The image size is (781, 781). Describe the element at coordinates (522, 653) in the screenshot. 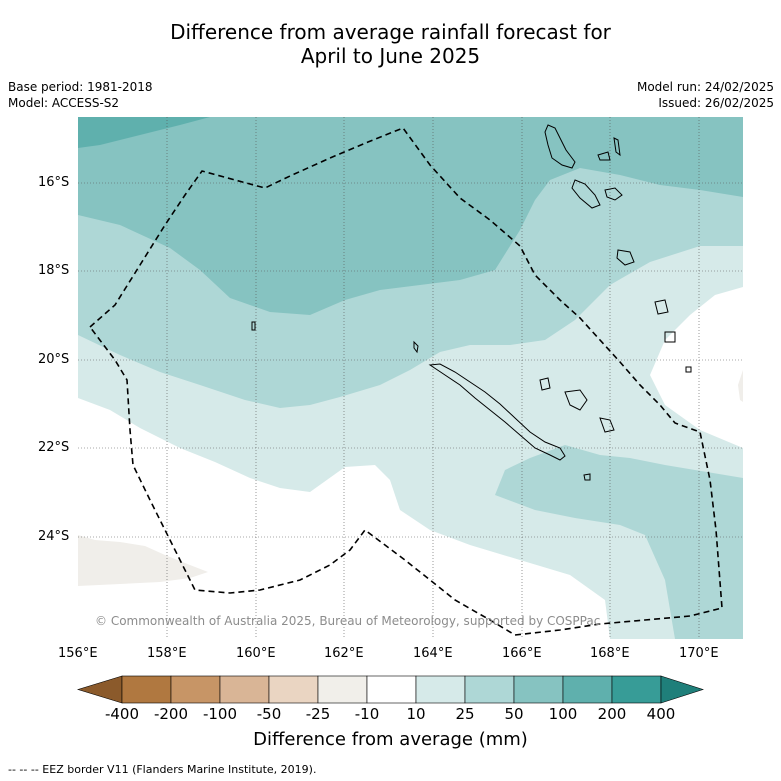

I see `lon-label-166e: 166°E` at that location.